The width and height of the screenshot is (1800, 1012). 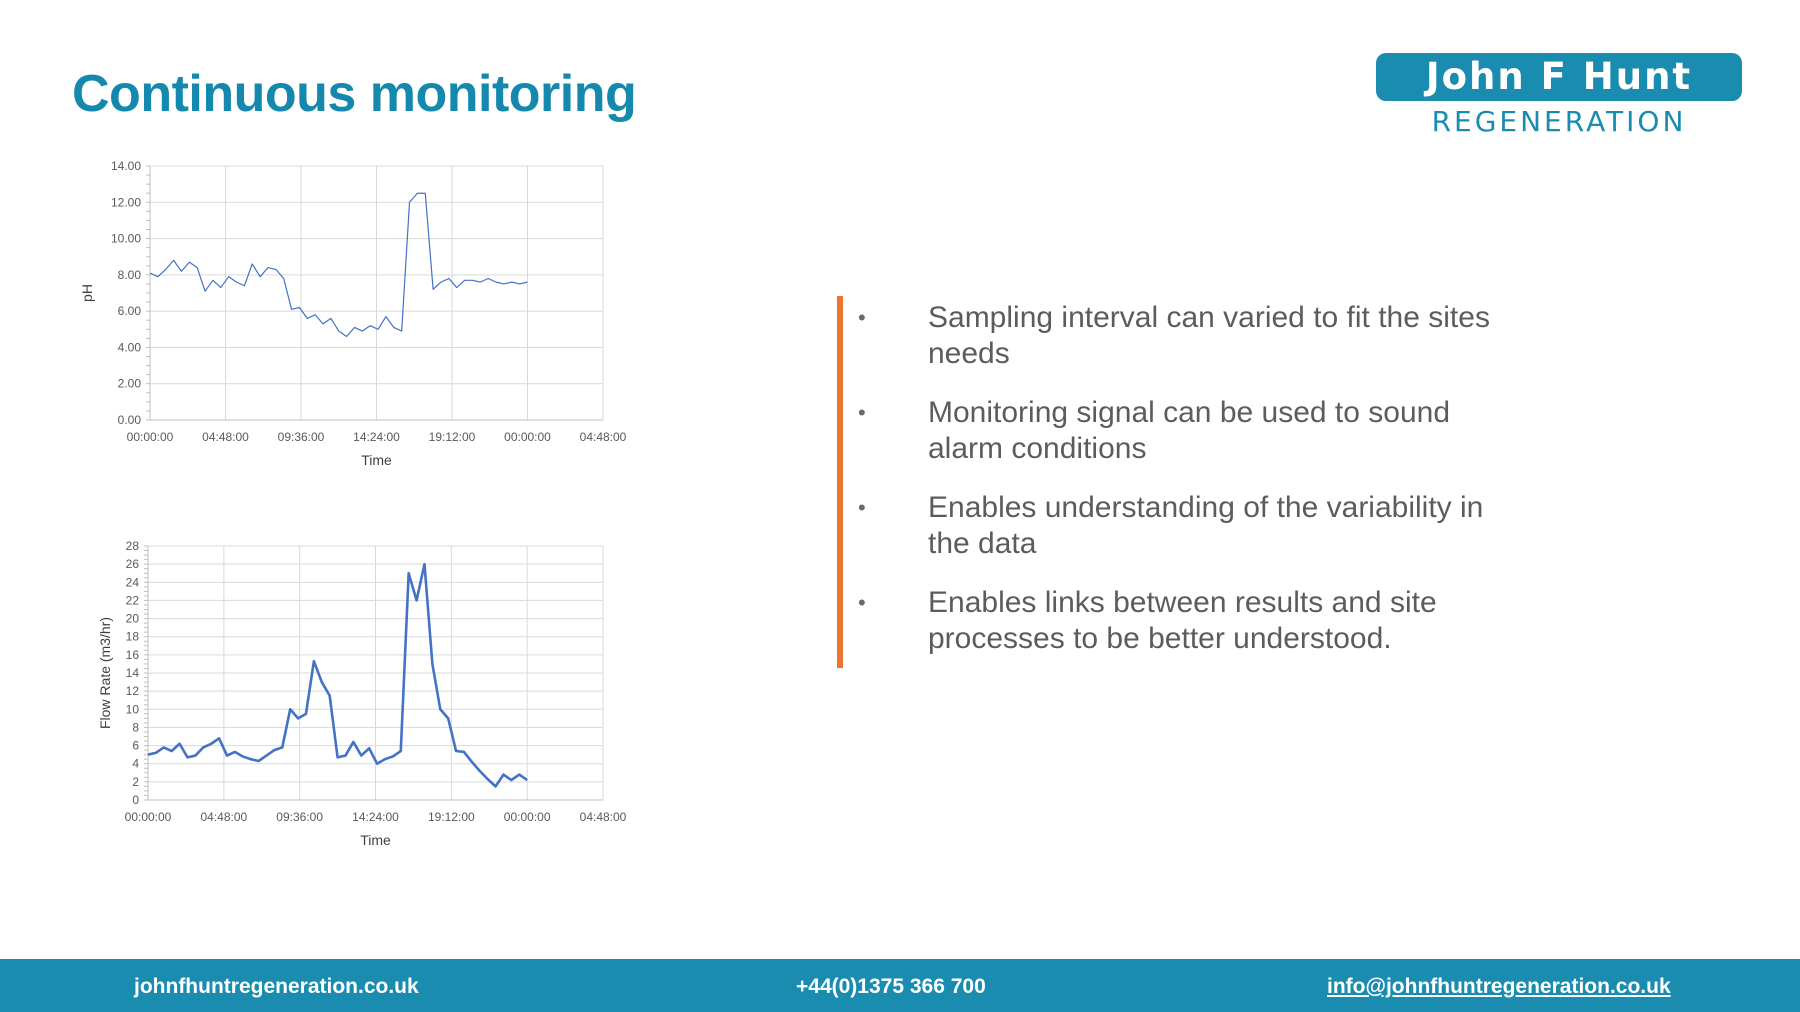 I want to click on y-tick-label: 28, so click(x=133, y=546).